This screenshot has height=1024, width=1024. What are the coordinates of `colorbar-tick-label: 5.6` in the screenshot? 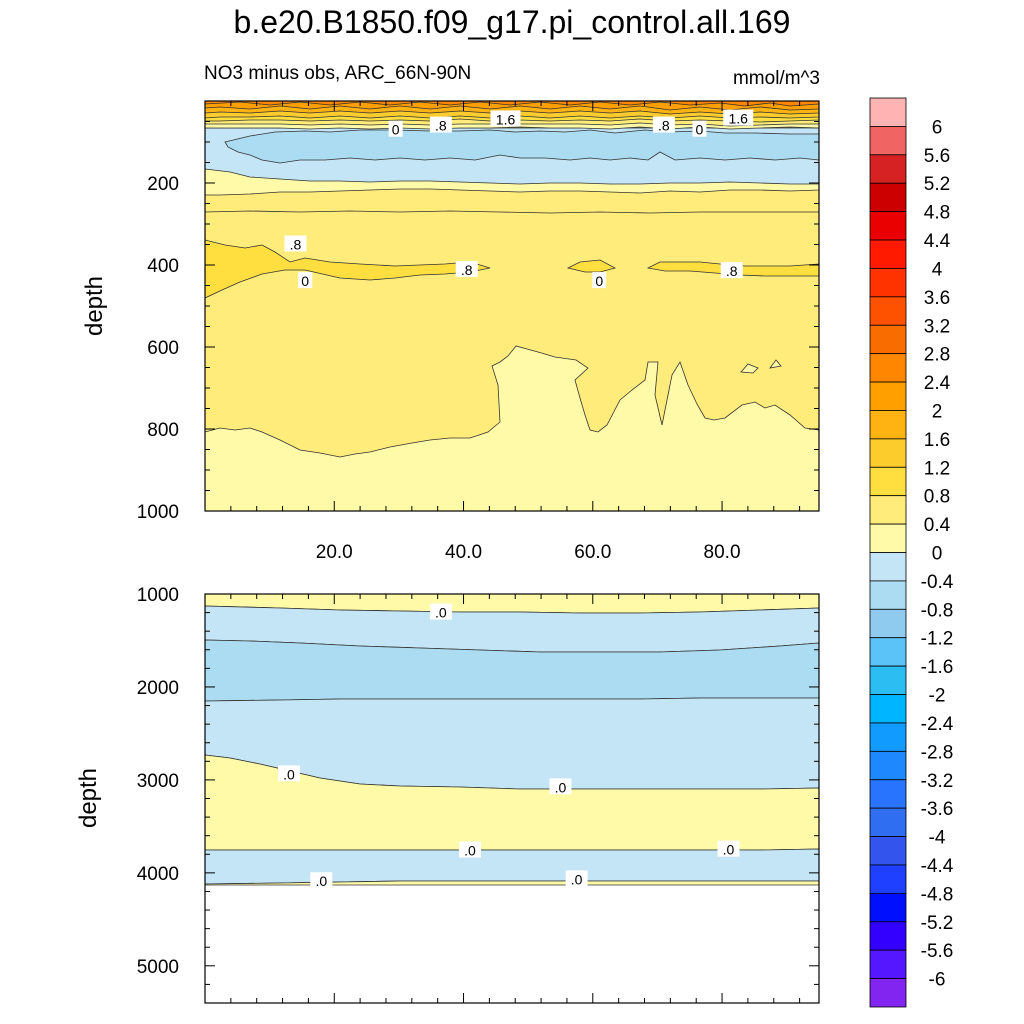 It's located at (937, 156).